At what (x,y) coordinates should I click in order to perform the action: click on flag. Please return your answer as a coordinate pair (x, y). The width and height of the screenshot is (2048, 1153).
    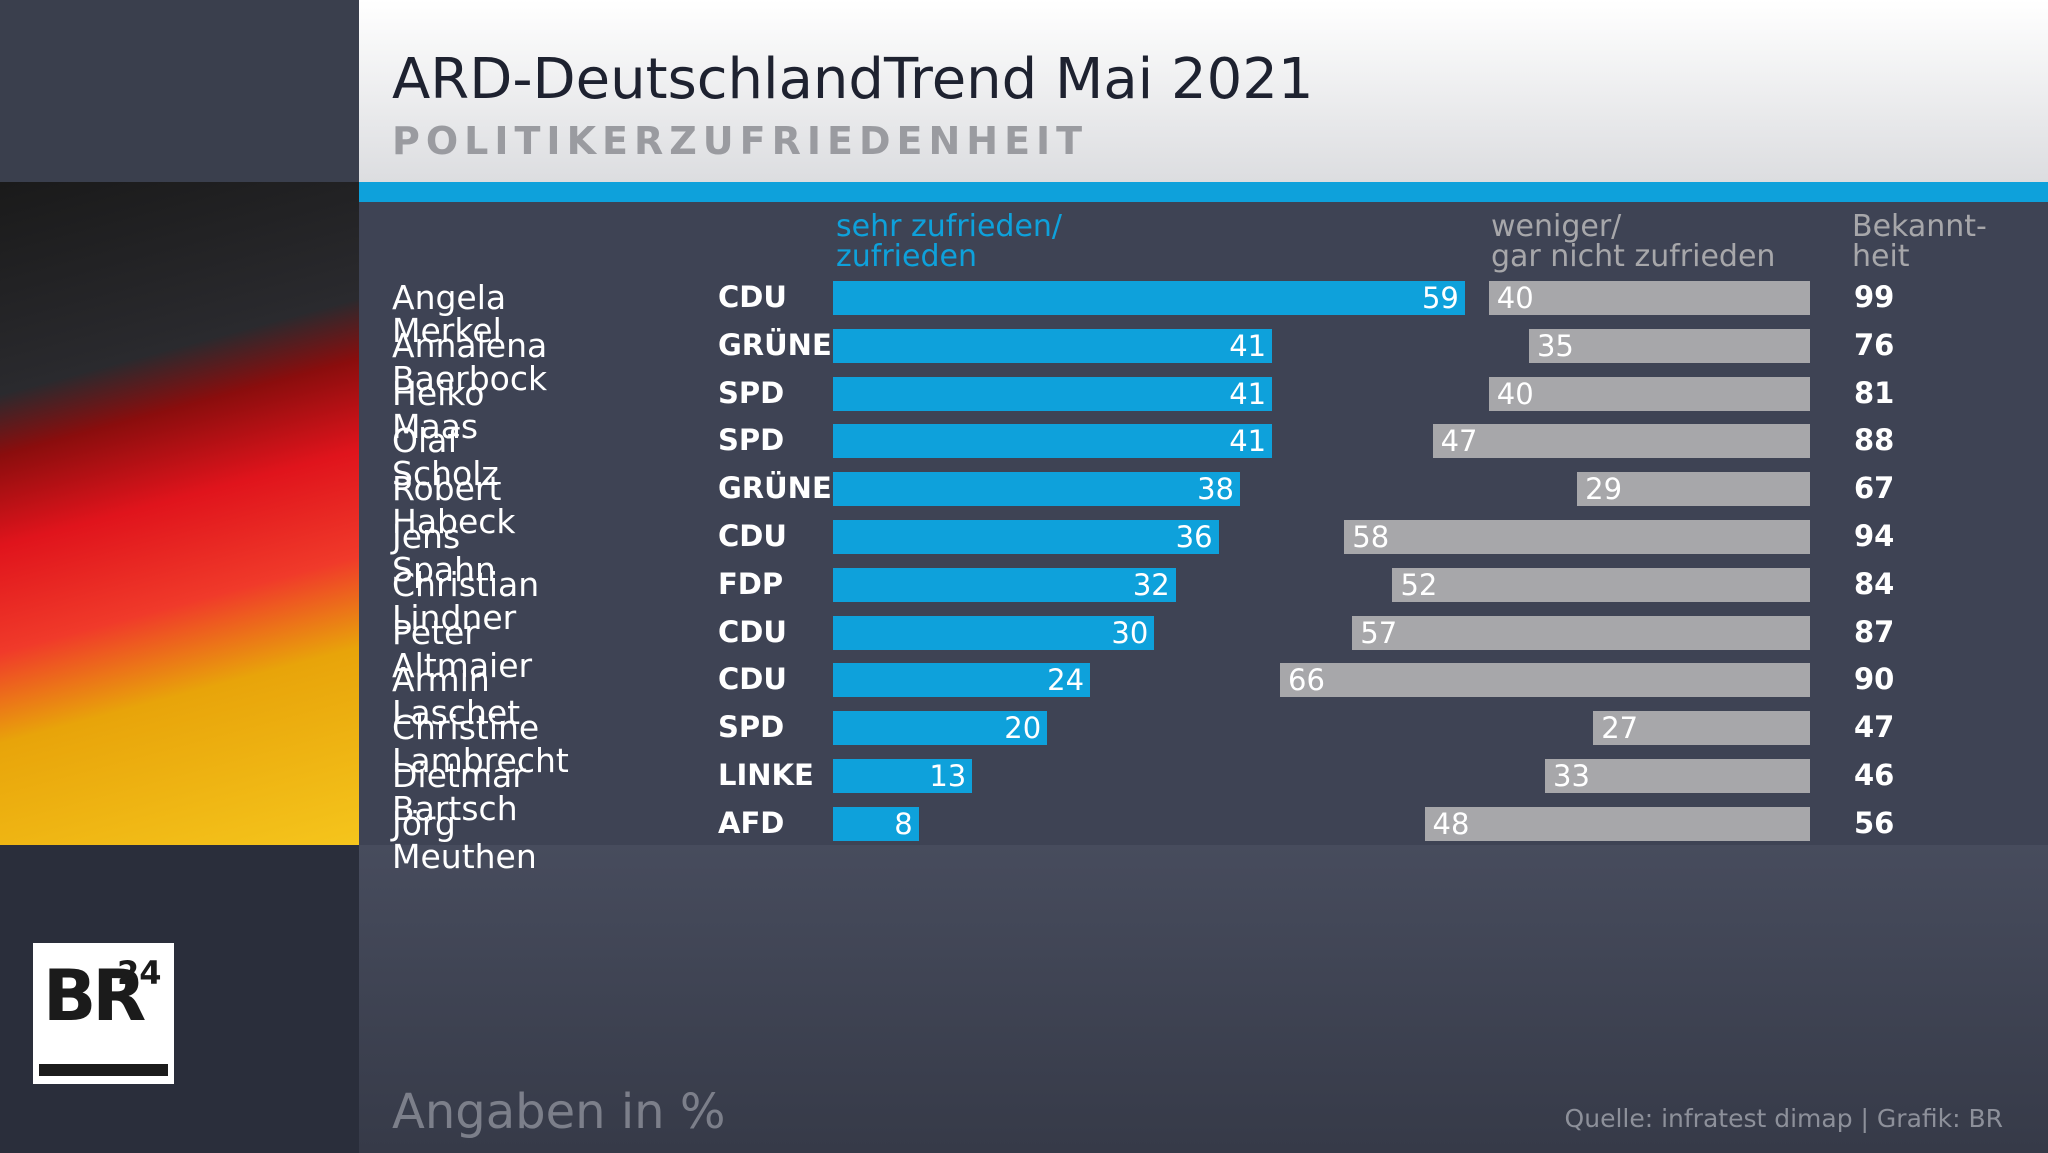
    Looking at the image, I should click on (179, 513).